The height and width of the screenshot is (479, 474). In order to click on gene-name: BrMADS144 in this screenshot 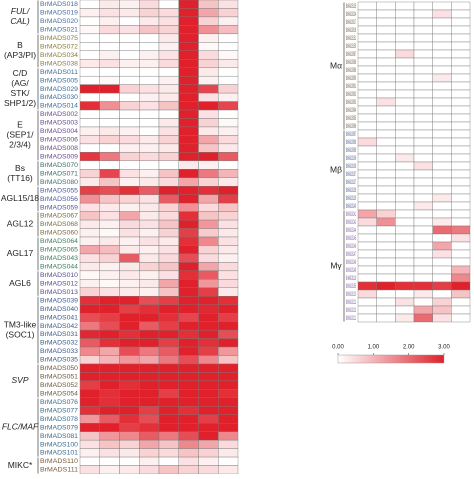, I will do `click(351, 231)`.